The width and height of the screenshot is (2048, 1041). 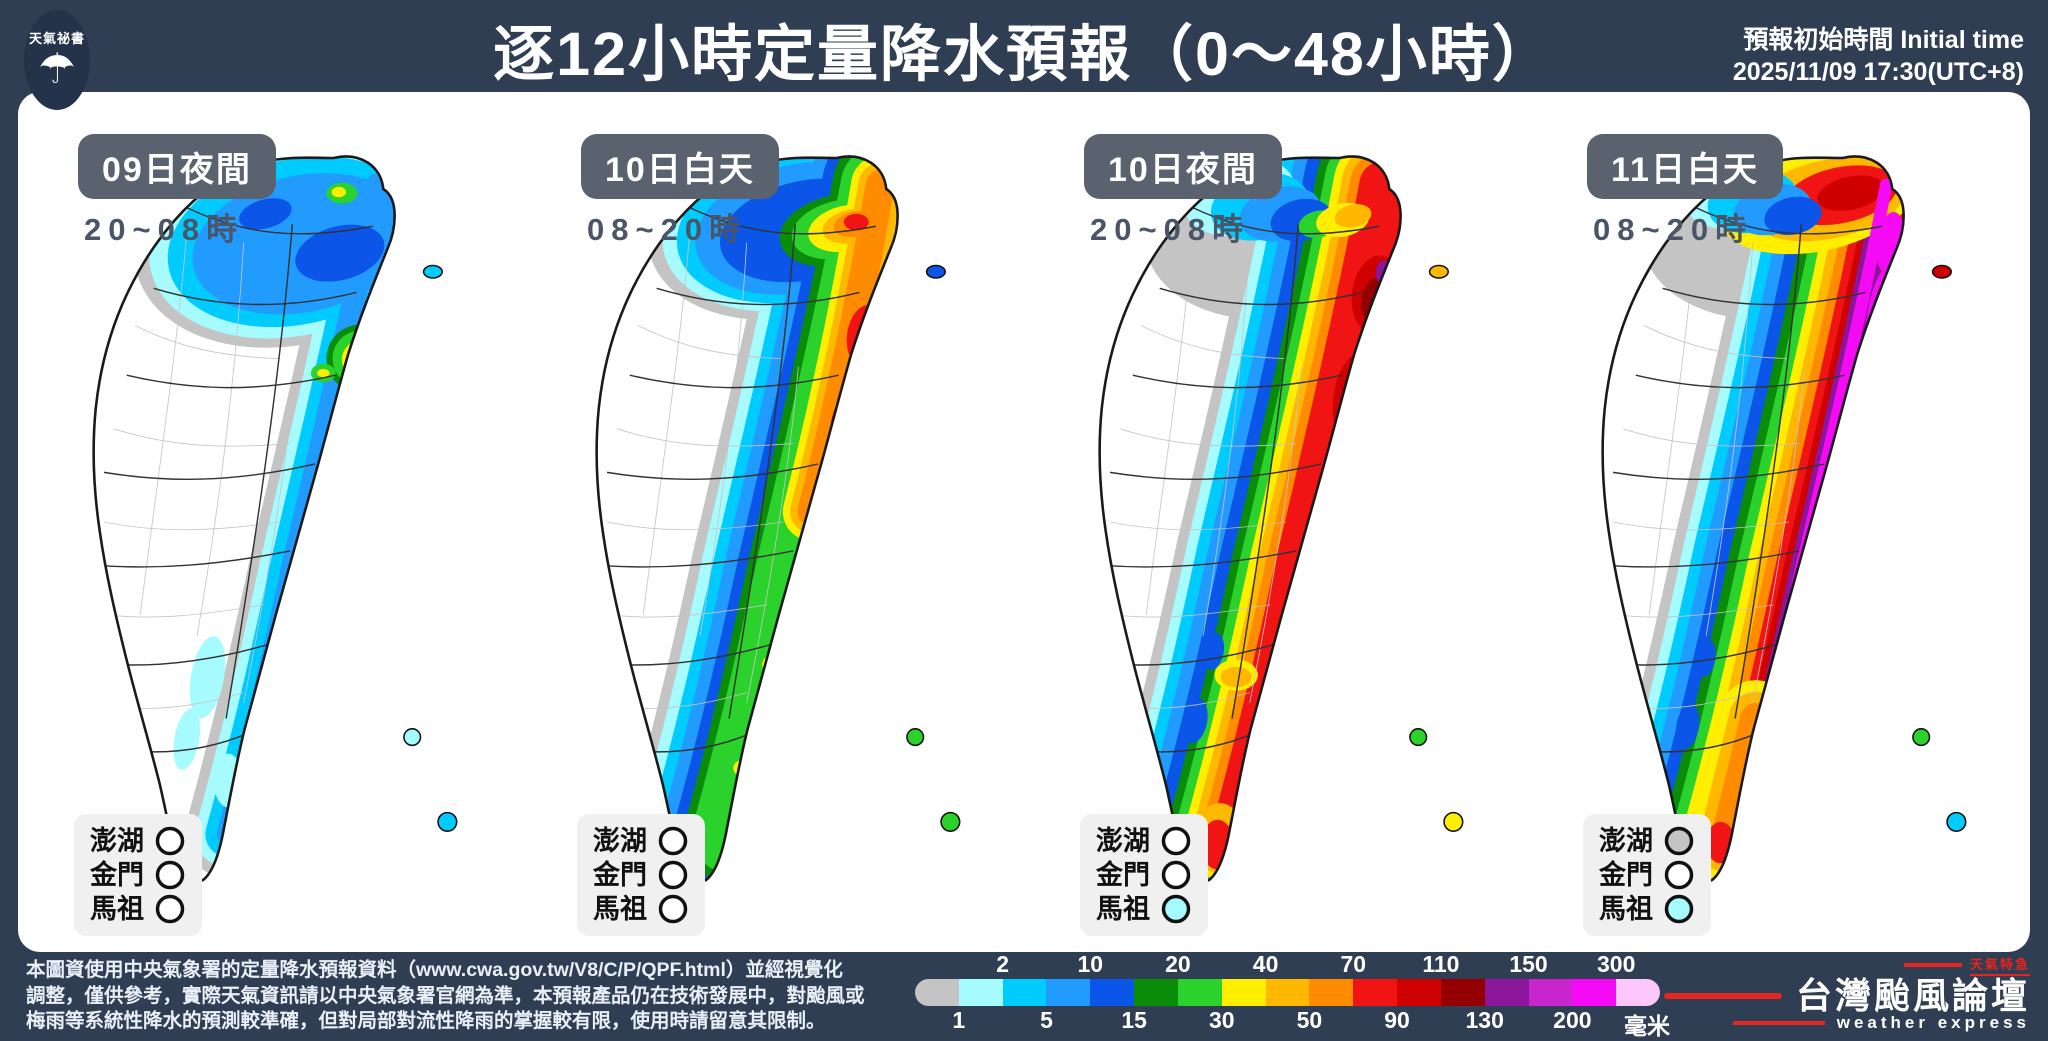 I want to click on scale-label-20: 20, so click(x=1178, y=964).